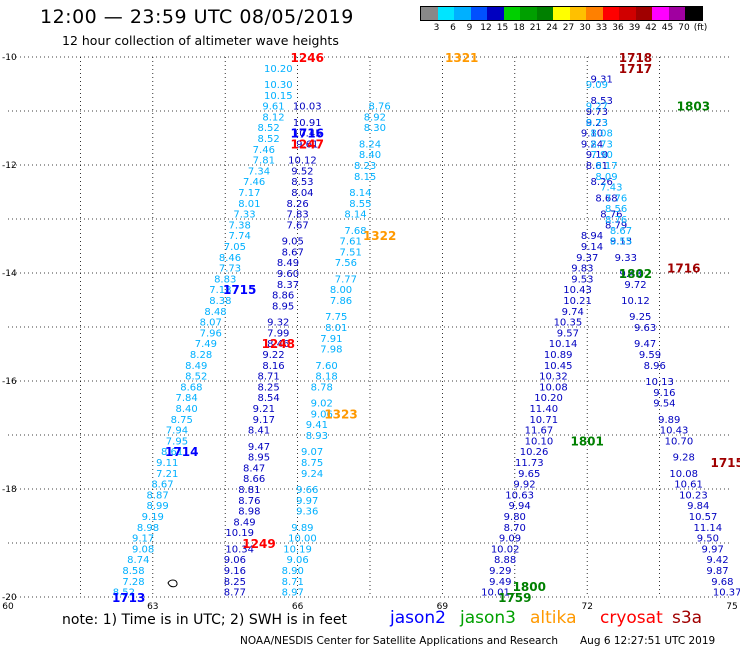 The width and height of the screenshot is (740, 650). Describe the element at coordinates (157, 506) in the screenshot. I see `data-label: 8.99` at that location.